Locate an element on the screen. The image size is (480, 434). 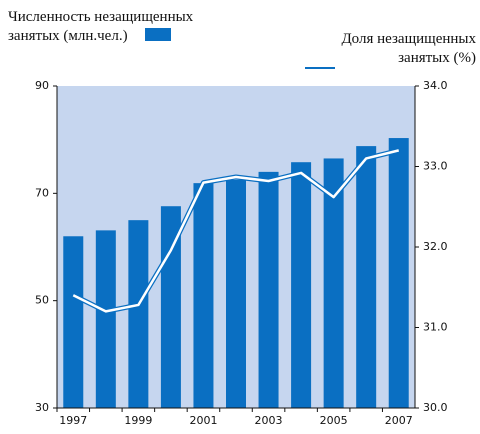
x-tick-label: 2003 is located at coordinates (269, 420).